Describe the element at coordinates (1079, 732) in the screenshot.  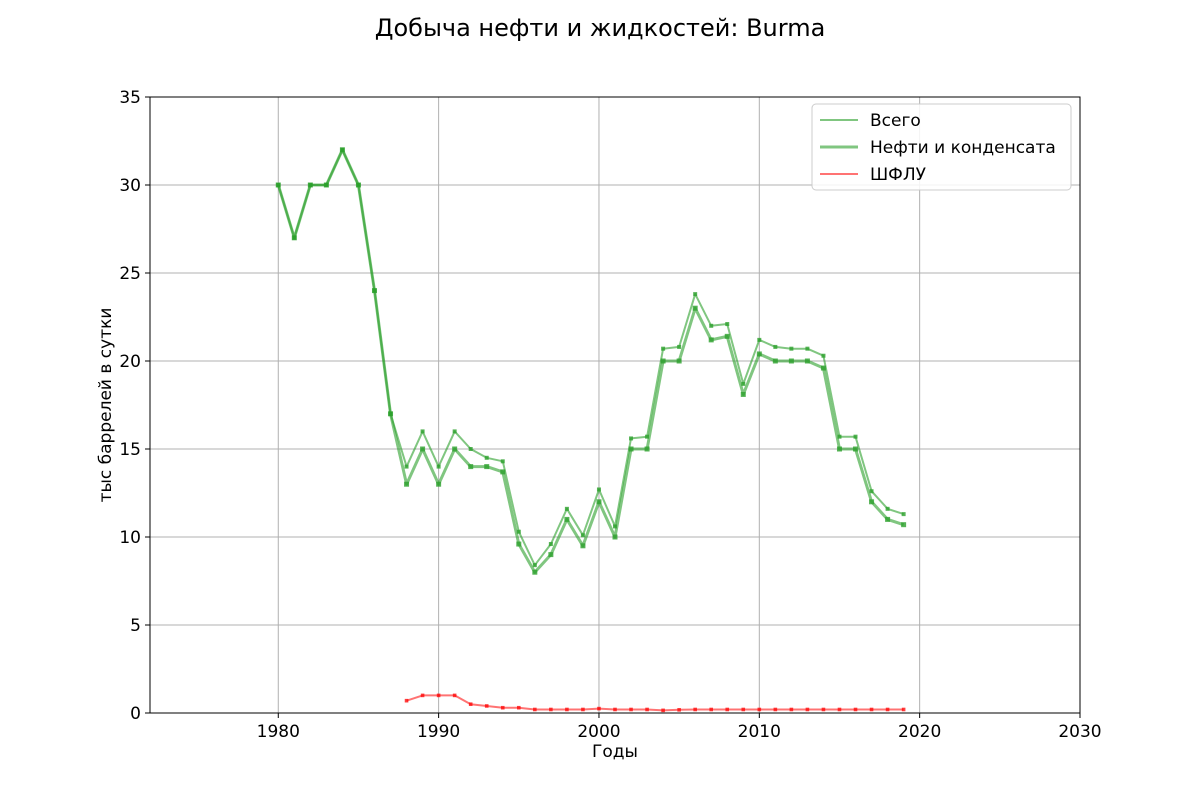
I see `x-tick-label: 2030` at that location.